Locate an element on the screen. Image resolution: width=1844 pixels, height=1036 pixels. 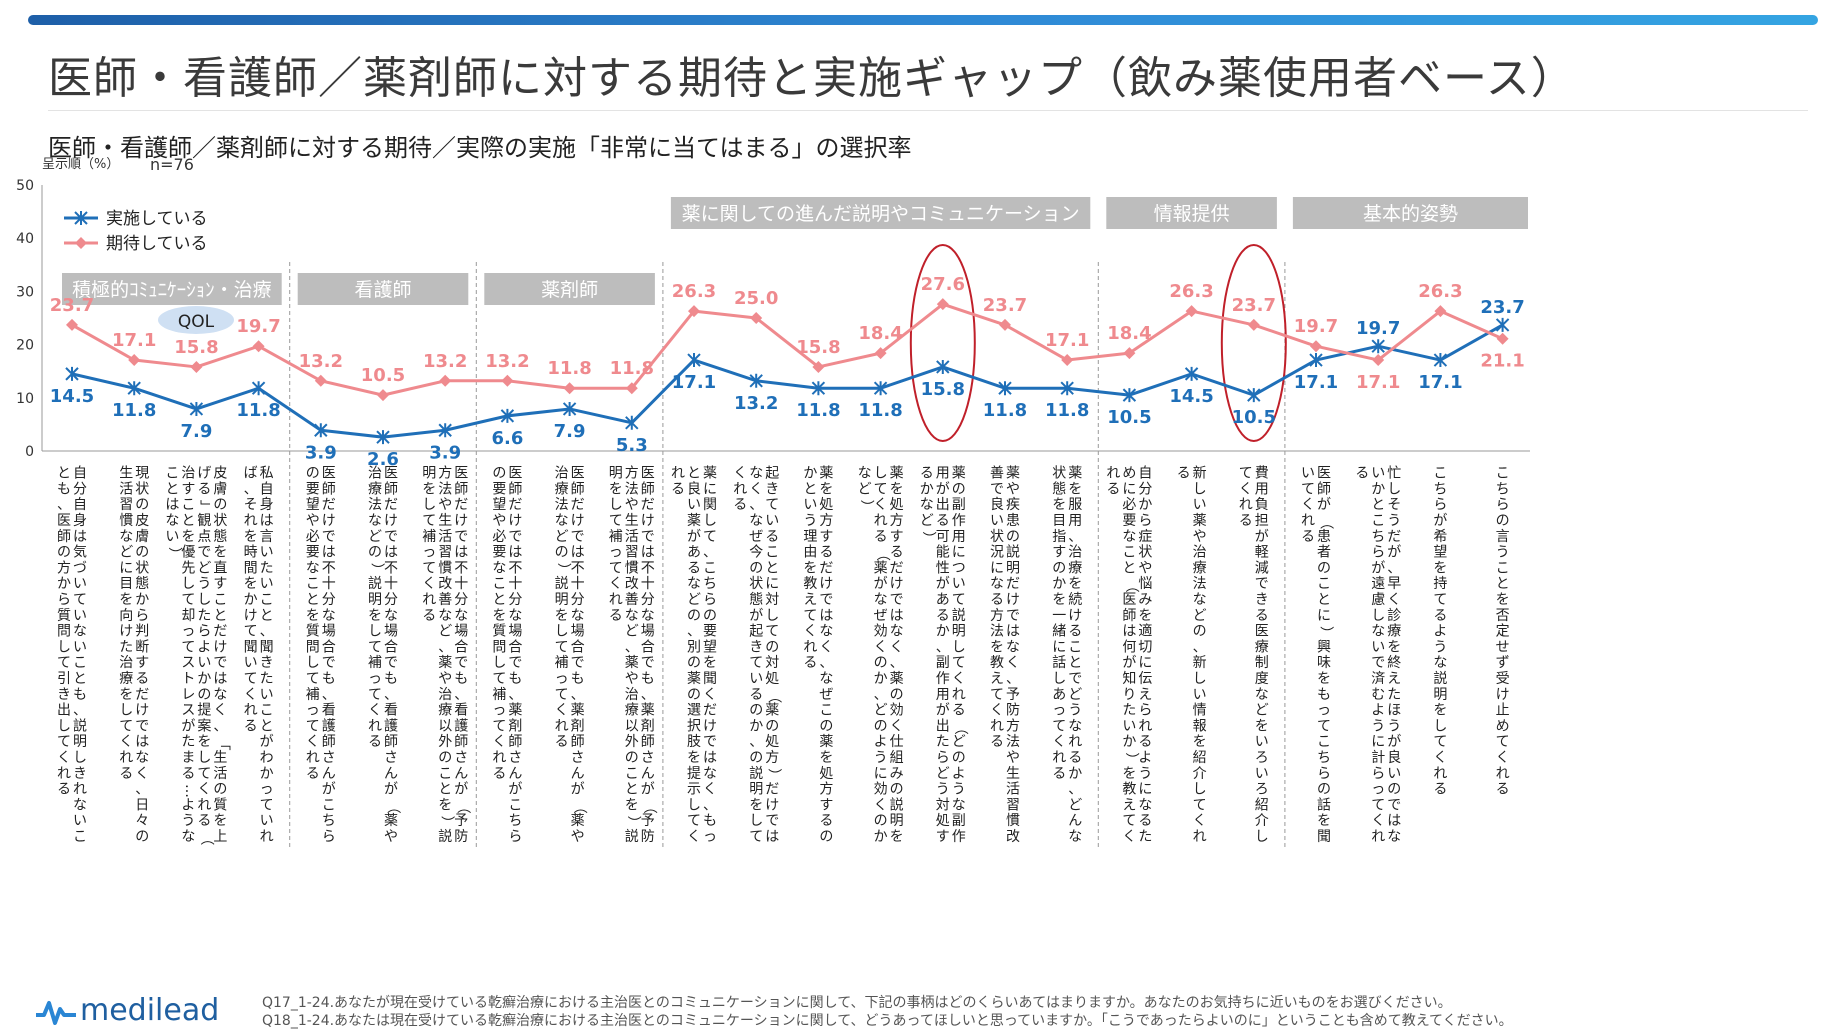
group-header-label: 薬剤師 is located at coordinates (569, 290).